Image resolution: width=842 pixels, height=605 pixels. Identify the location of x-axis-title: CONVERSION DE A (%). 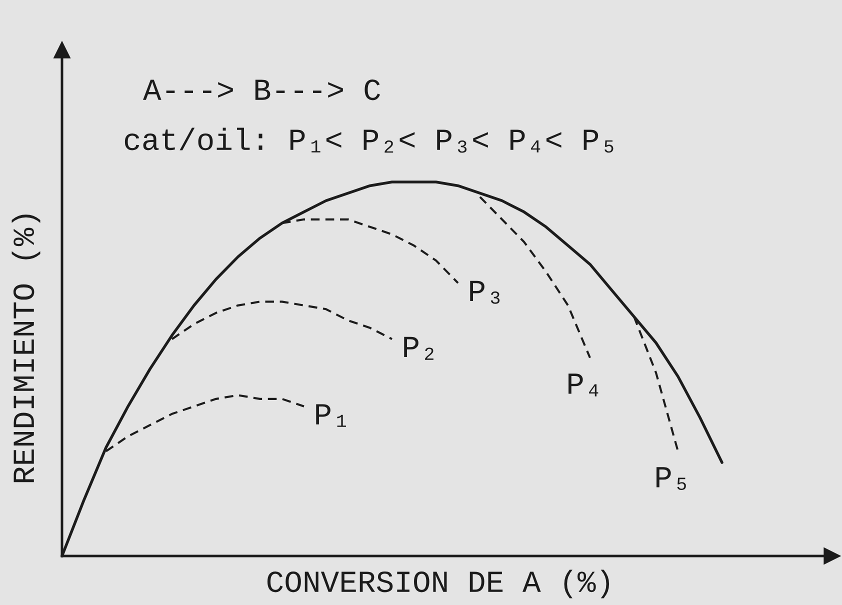
(438, 584).